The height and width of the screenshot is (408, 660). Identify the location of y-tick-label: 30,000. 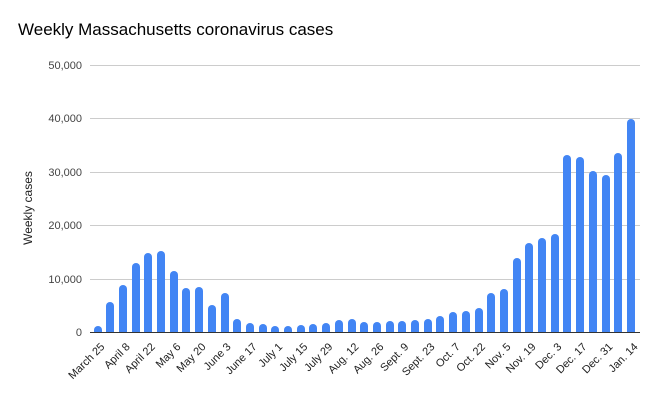
(65, 172).